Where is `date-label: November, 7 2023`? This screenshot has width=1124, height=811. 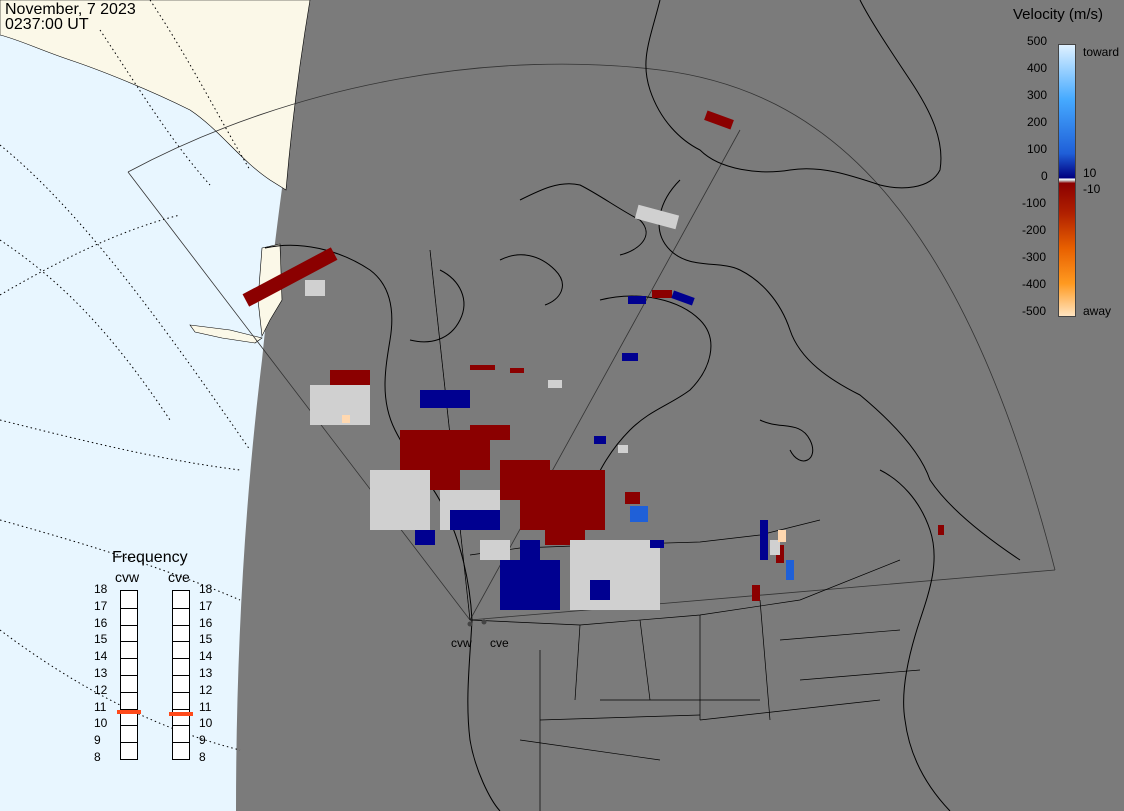
date-label: November, 7 2023 is located at coordinates (70, 9).